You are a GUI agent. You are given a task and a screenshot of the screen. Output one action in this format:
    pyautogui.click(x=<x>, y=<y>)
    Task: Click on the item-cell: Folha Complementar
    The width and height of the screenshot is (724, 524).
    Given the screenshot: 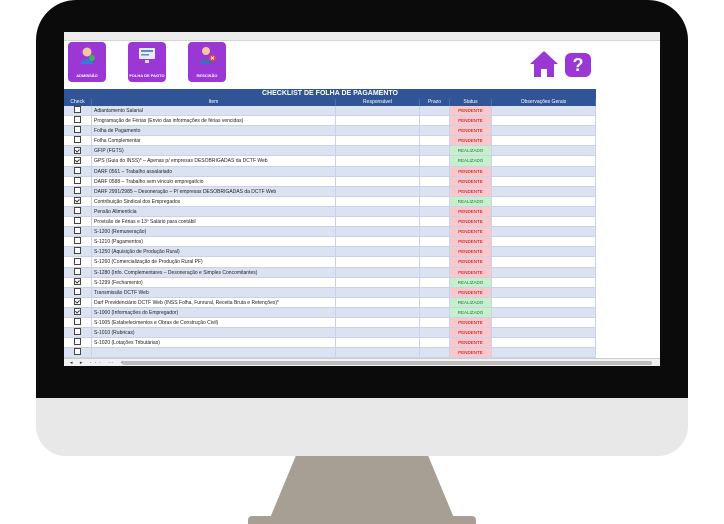 What is the action you would take?
    pyautogui.click(x=214, y=141)
    